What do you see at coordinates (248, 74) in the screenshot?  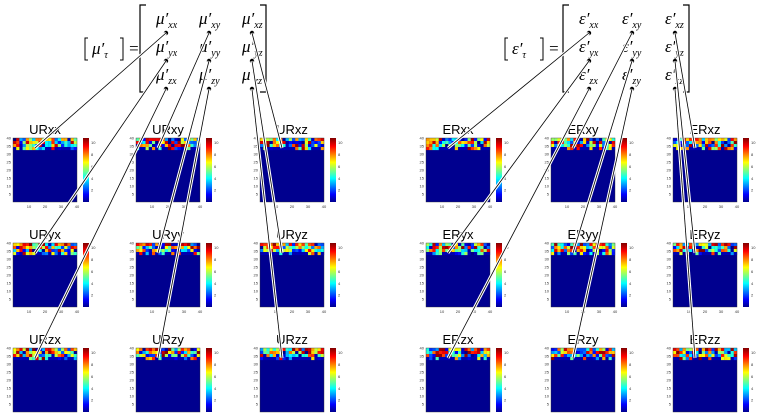 I see `symbol: μ′` at bounding box center [248, 74].